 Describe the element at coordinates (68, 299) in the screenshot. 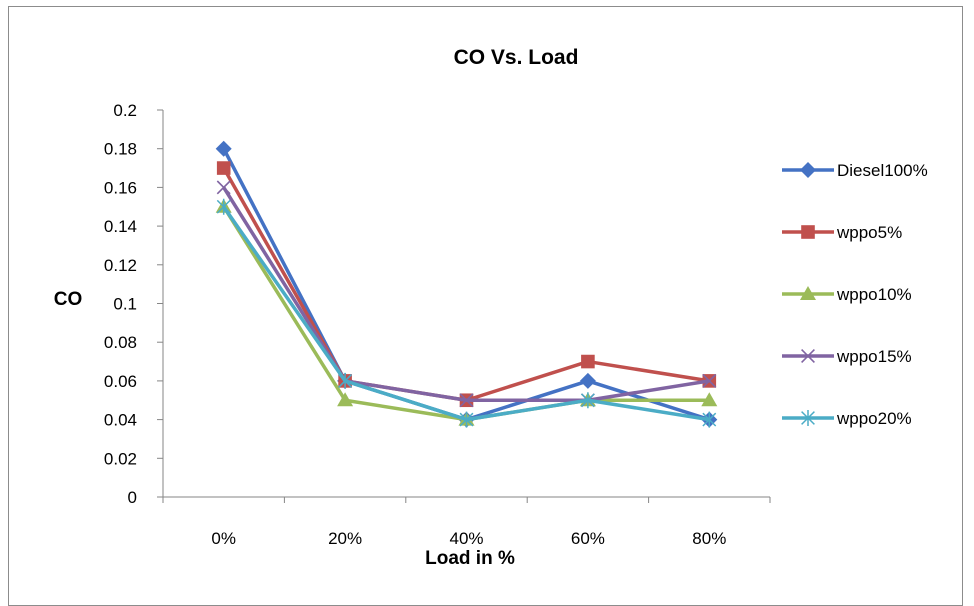

I see `y-axis-title: CO` at that location.